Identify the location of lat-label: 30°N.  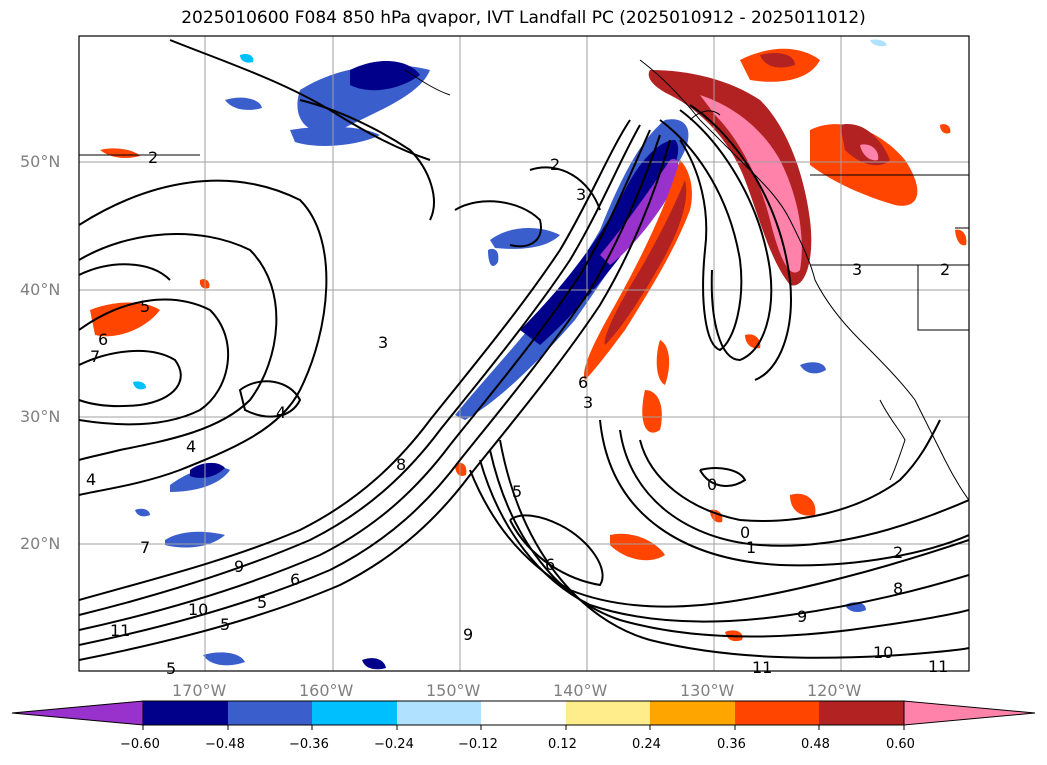
(40, 416).